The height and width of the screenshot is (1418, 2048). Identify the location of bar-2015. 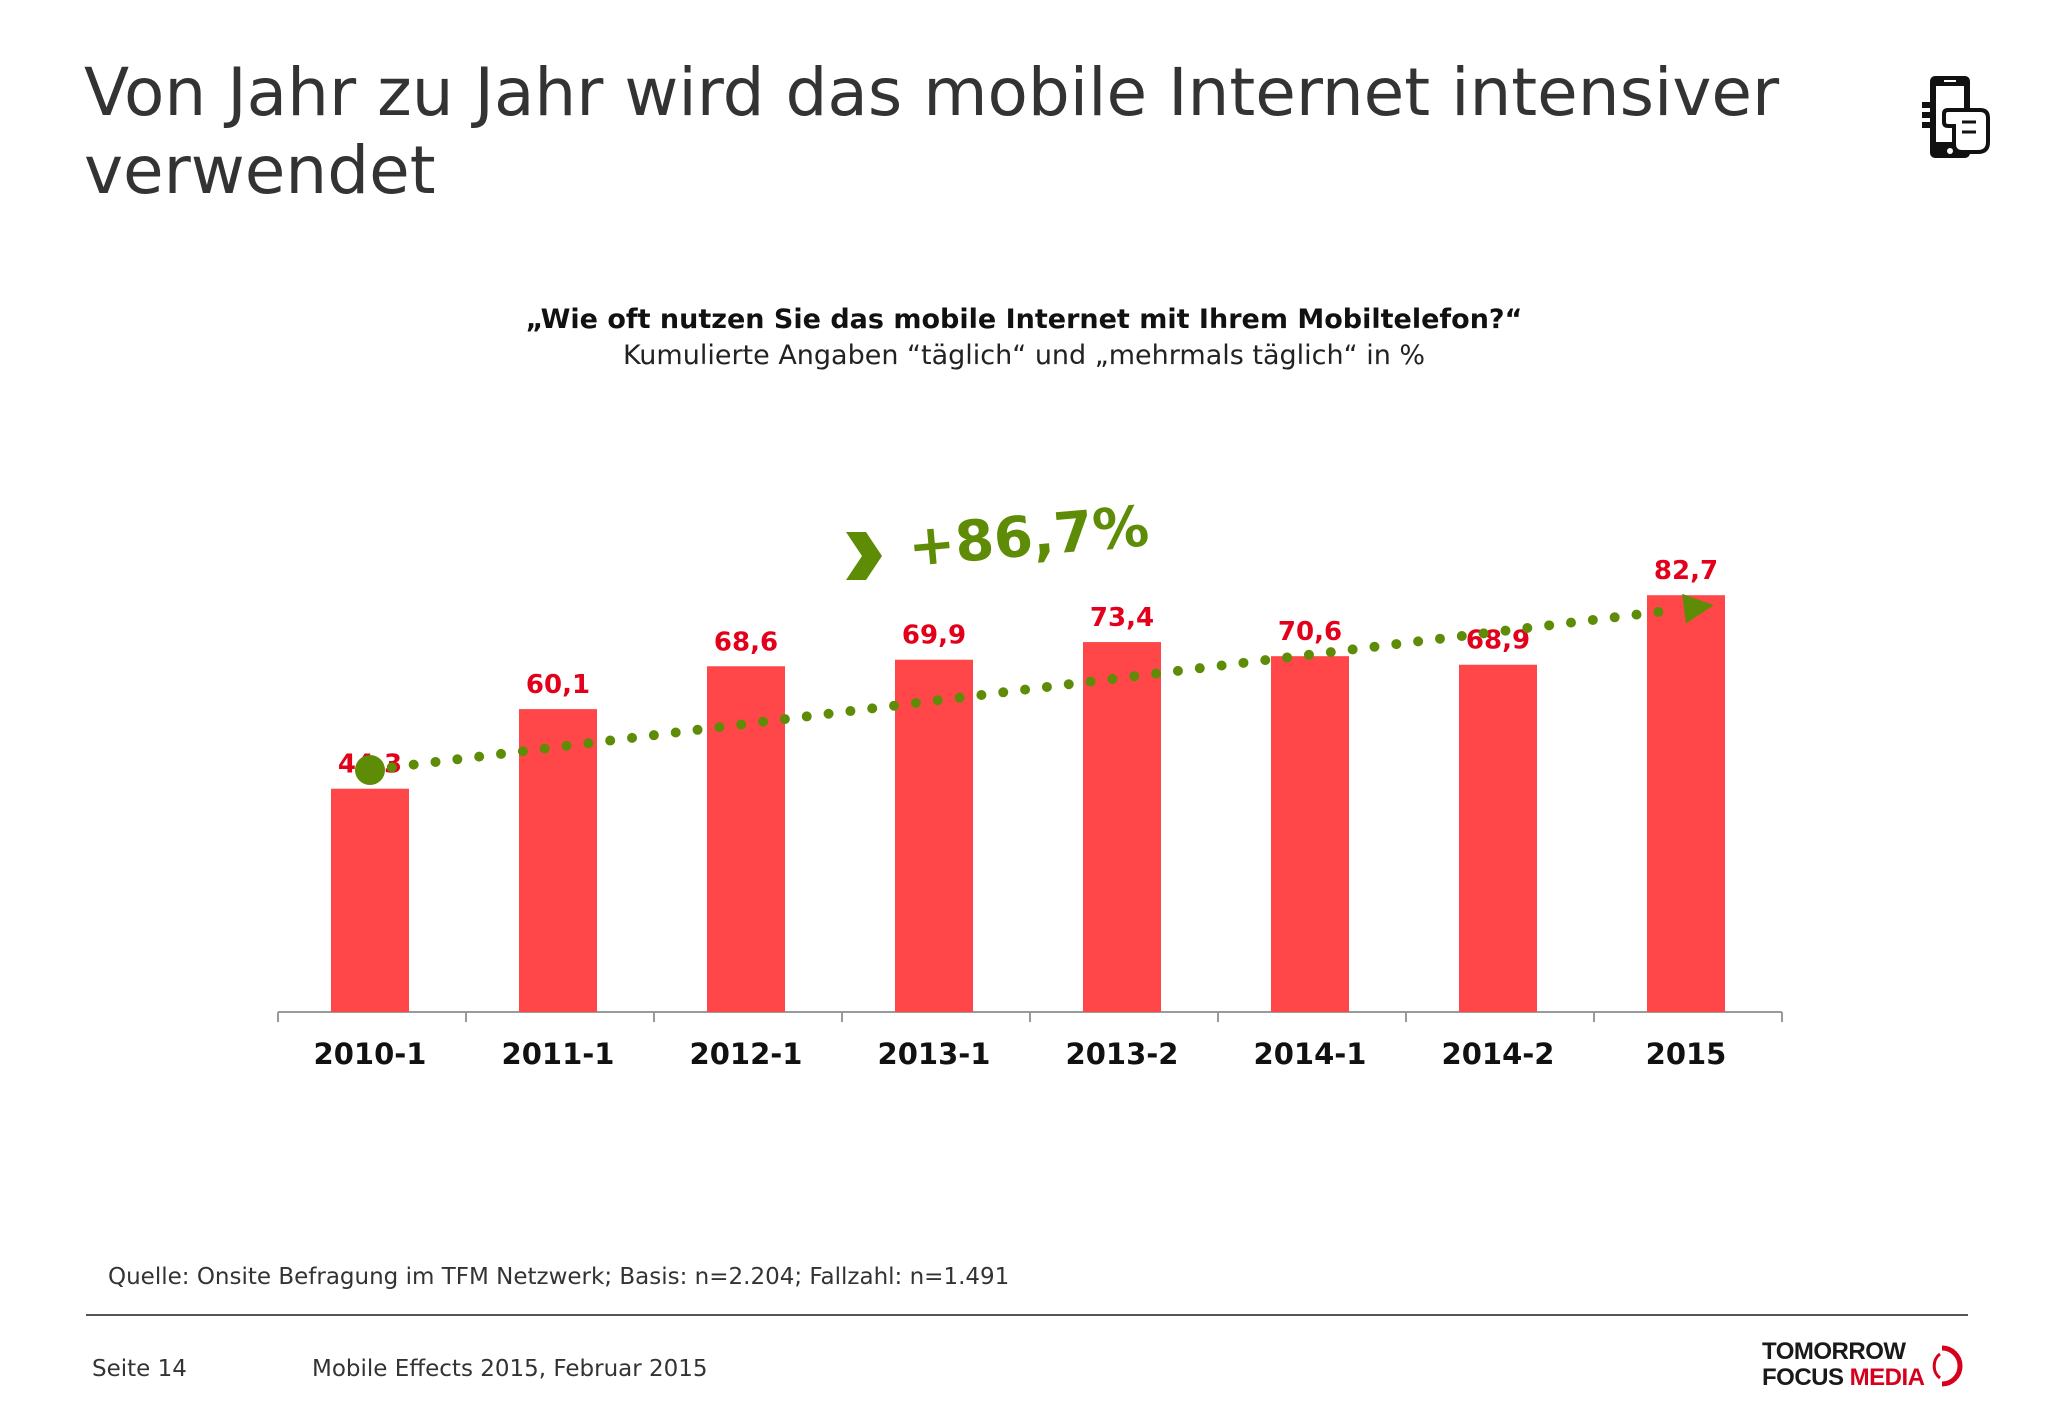
(1686, 803).